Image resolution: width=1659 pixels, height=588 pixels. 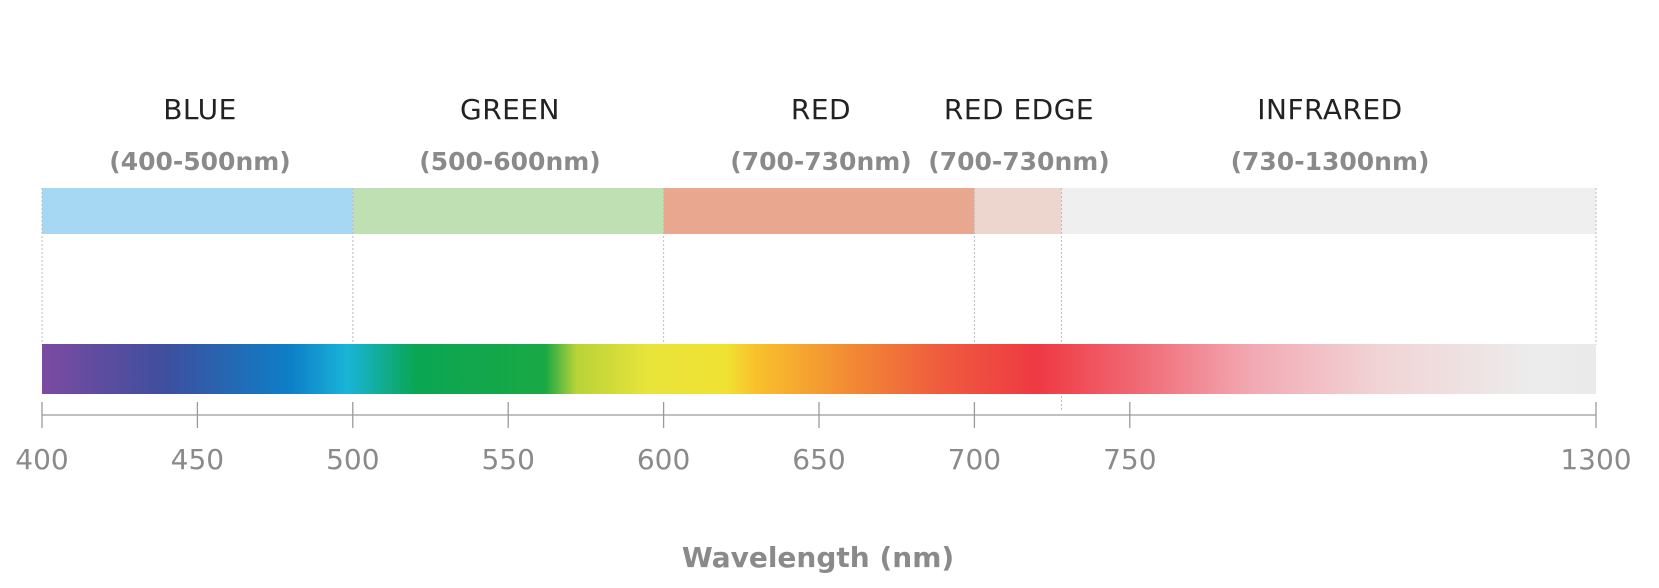 I want to click on axis-title: Wavelength (nm), so click(x=818, y=557).